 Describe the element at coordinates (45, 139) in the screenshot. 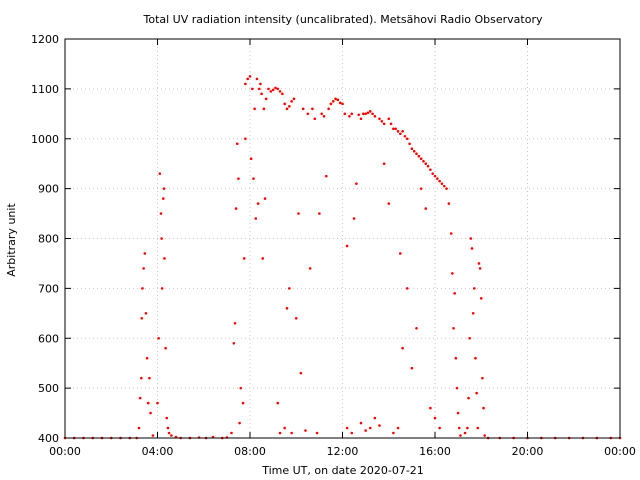

I see `y-tick-label: 1000` at that location.